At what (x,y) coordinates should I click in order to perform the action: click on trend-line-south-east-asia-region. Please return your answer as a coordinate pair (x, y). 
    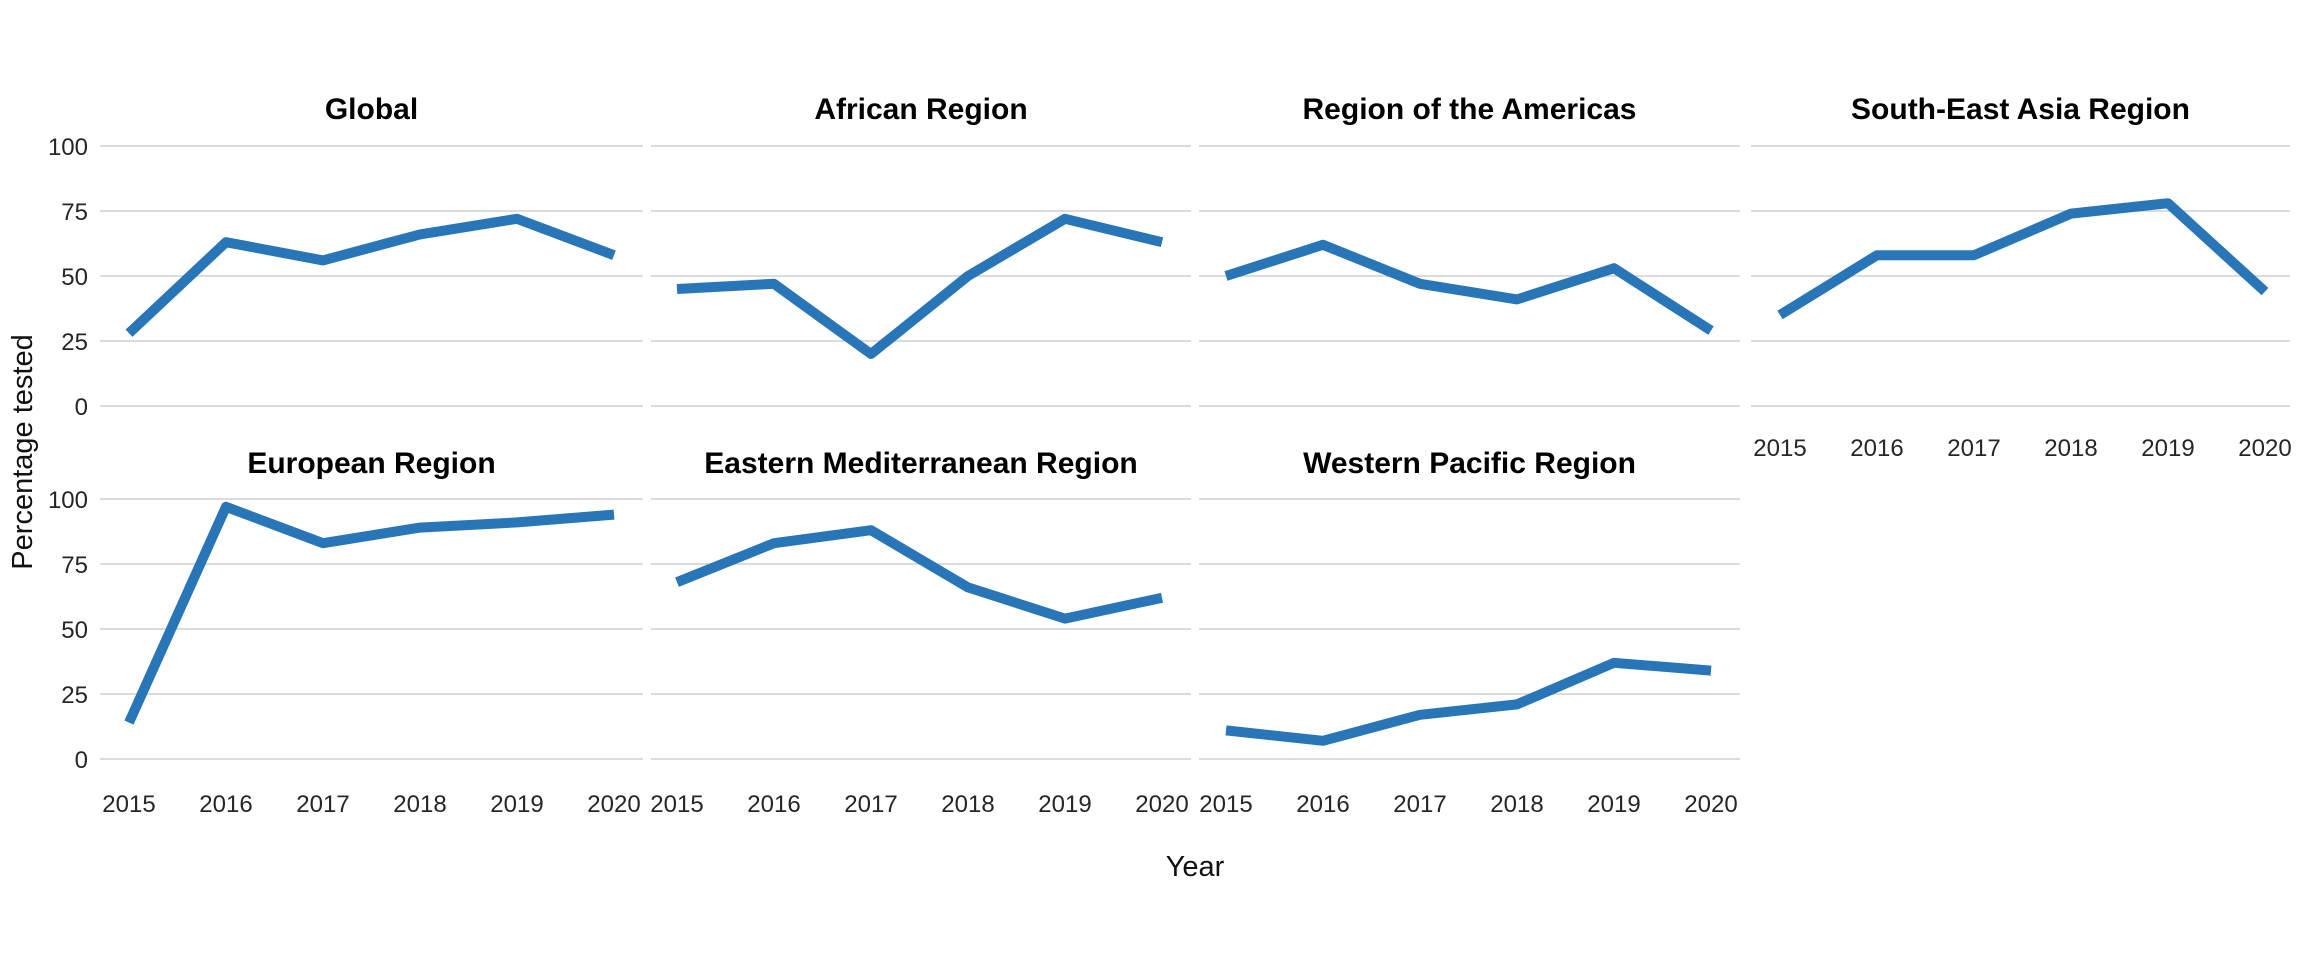
    Looking at the image, I should click on (2023, 259).